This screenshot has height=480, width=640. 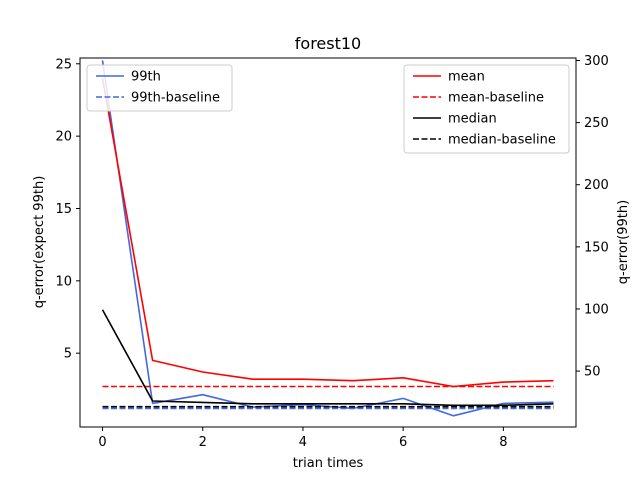 What do you see at coordinates (328, 463) in the screenshot?
I see `x-axis-label: trian times` at bounding box center [328, 463].